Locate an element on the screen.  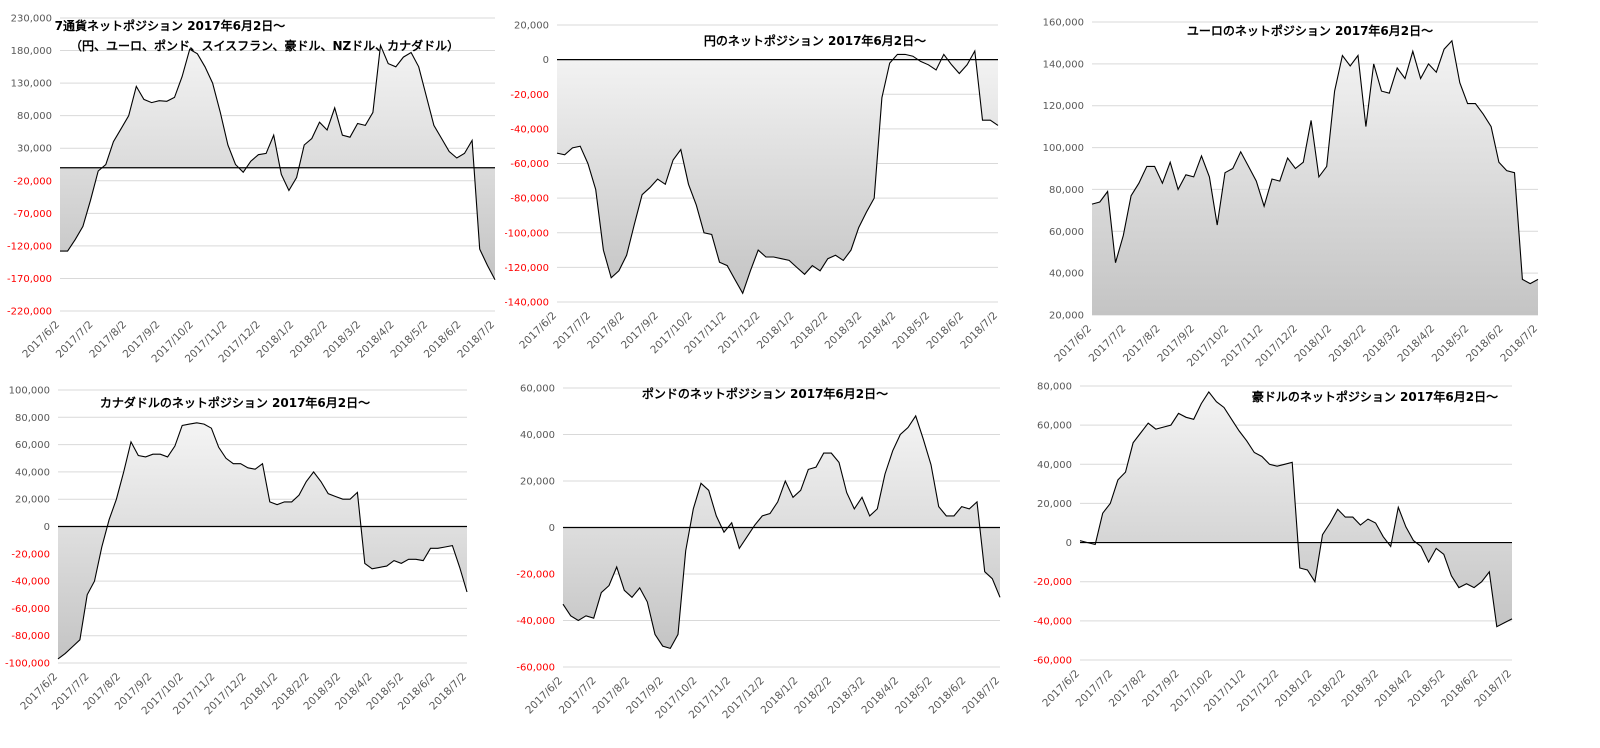
chart-title: ポンドのネットポジション 2017年6月2日～ is located at coordinates (765, 393).